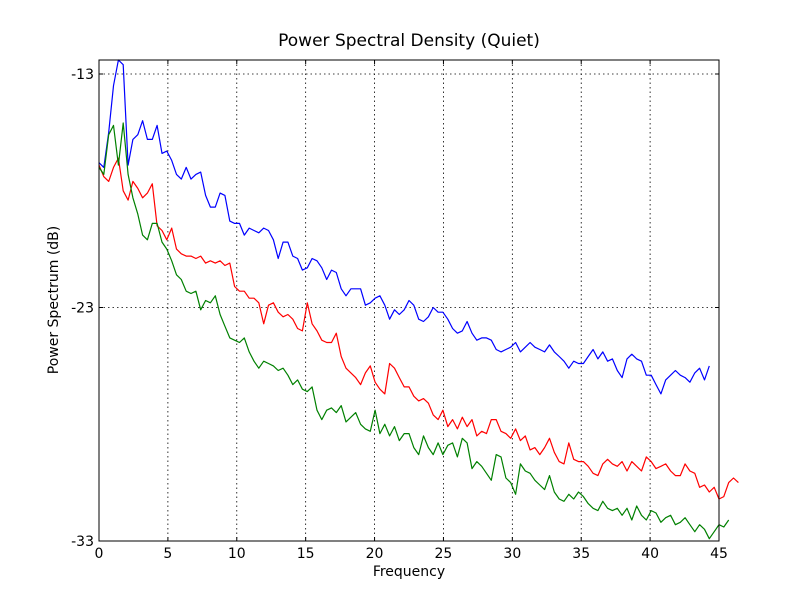 The height and width of the screenshot is (600, 800). Describe the element at coordinates (54, 300) in the screenshot. I see `y-axis-label: Power Spectrum (dB)` at that location.